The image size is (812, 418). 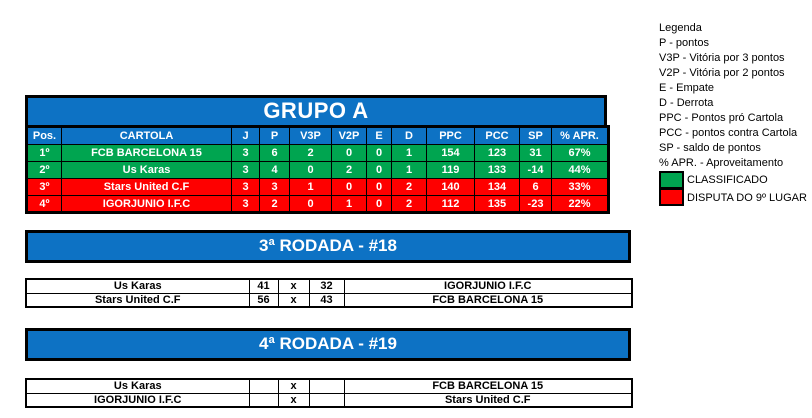 I want to click on stat-cell-ppc: 140, so click(x=450, y=187).